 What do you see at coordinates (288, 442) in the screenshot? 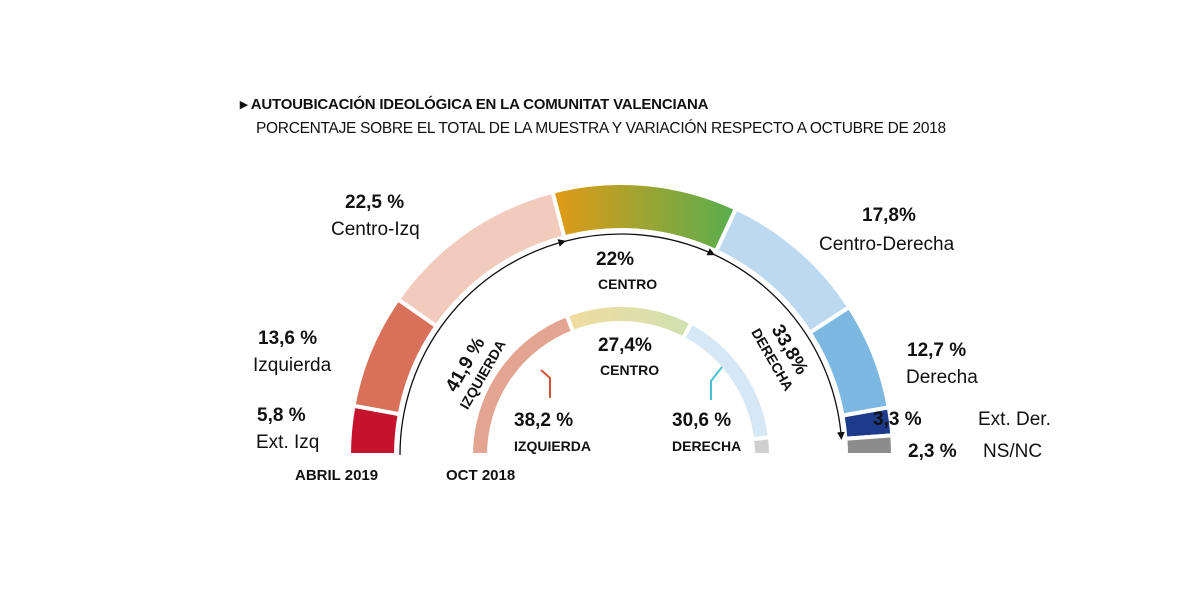
I see `label-ext-izq: Ext. Izq` at bounding box center [288, 442].